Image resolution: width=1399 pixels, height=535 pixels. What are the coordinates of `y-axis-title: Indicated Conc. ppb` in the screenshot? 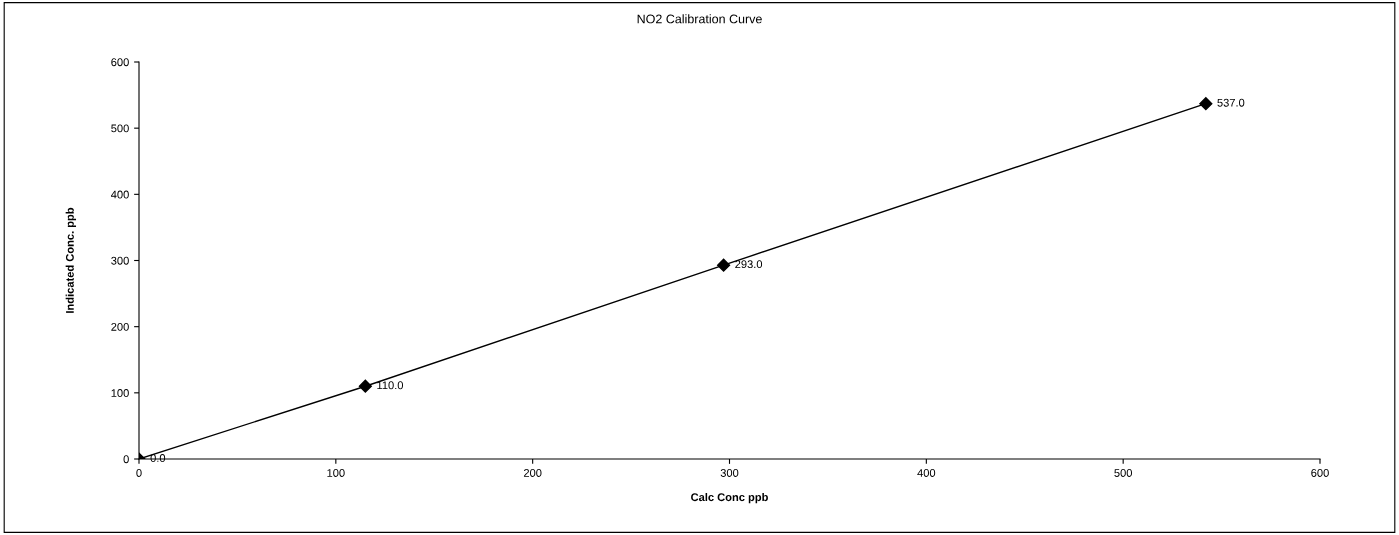 It's located at (71, 260).